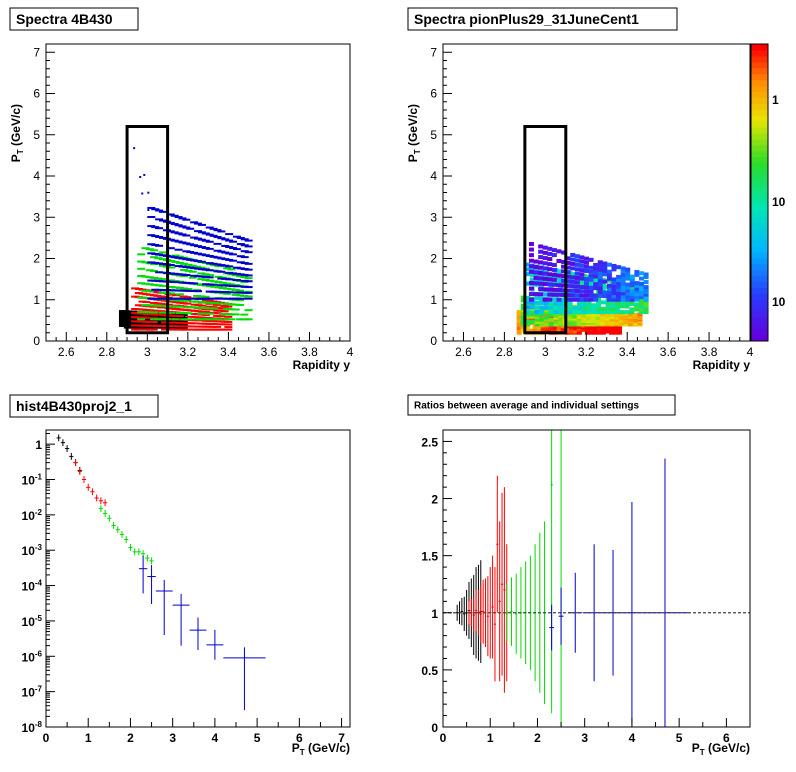 This screenshot has height=772, width=796. Describe the element at coordinates (202, 633) in the screenshot. I see `series-blue` at that location.